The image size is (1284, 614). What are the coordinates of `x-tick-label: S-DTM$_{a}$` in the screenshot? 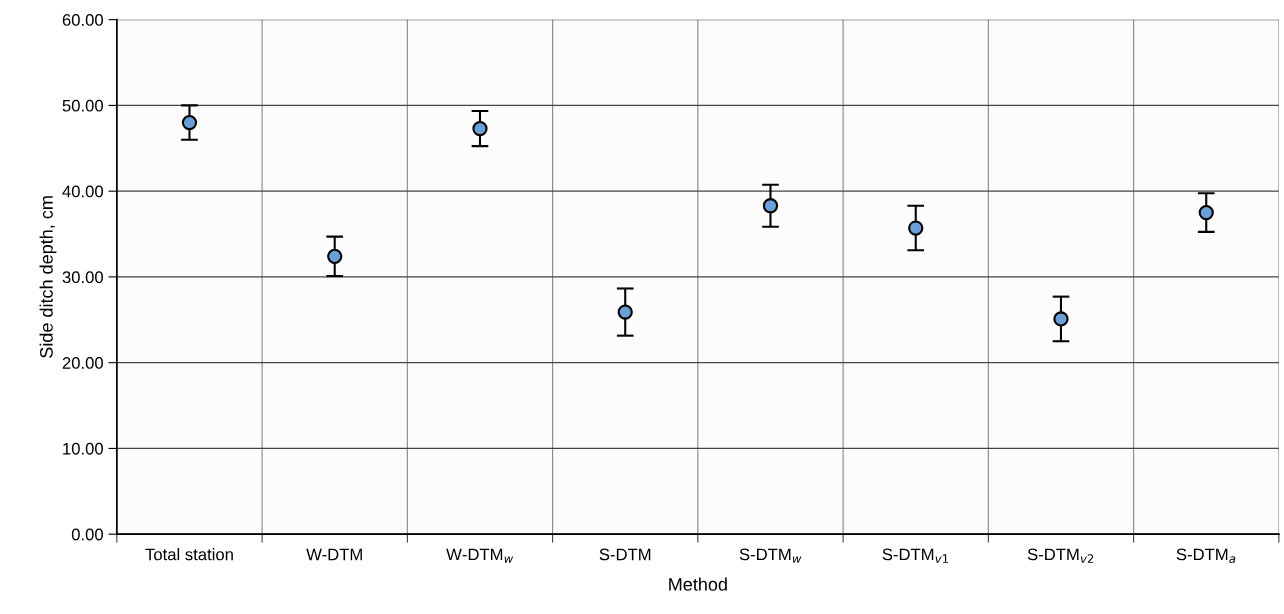 It's located at (1206, 556).